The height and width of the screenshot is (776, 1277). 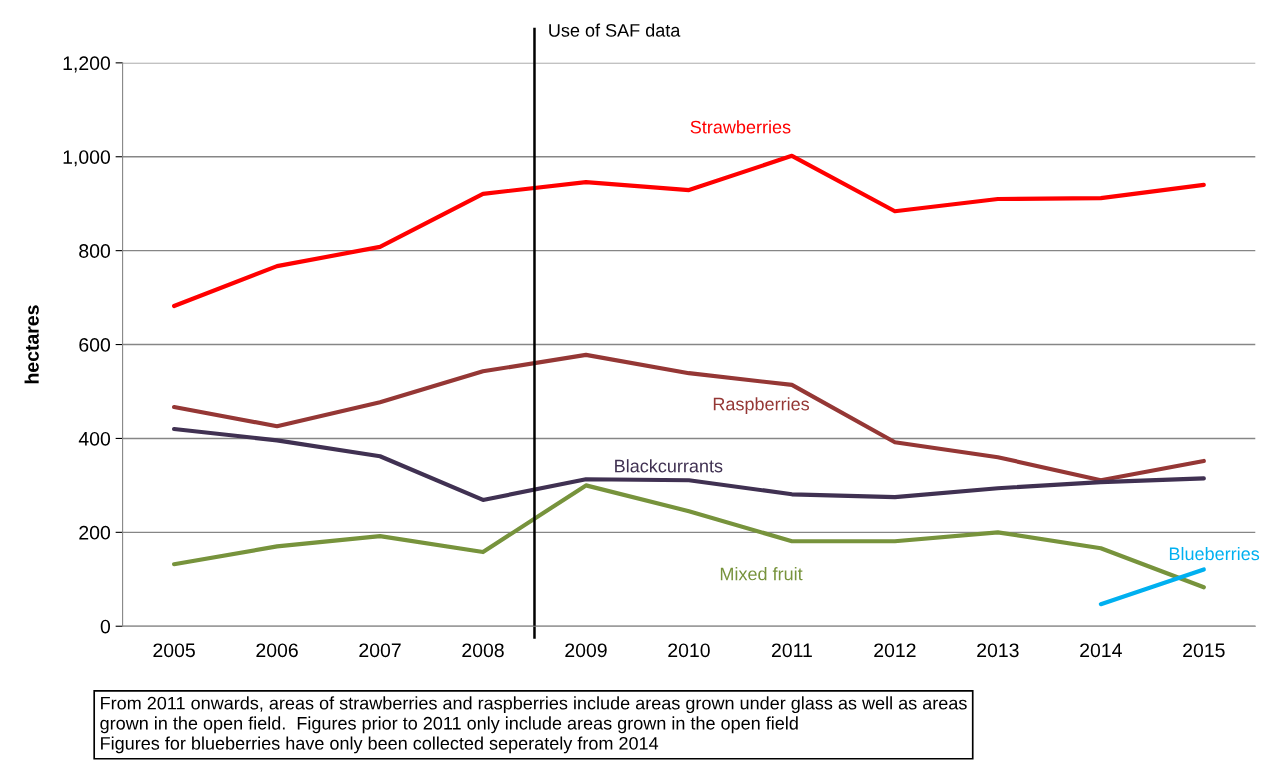 I want to click on y-tick-label: 600, so click(x=95, y=345).